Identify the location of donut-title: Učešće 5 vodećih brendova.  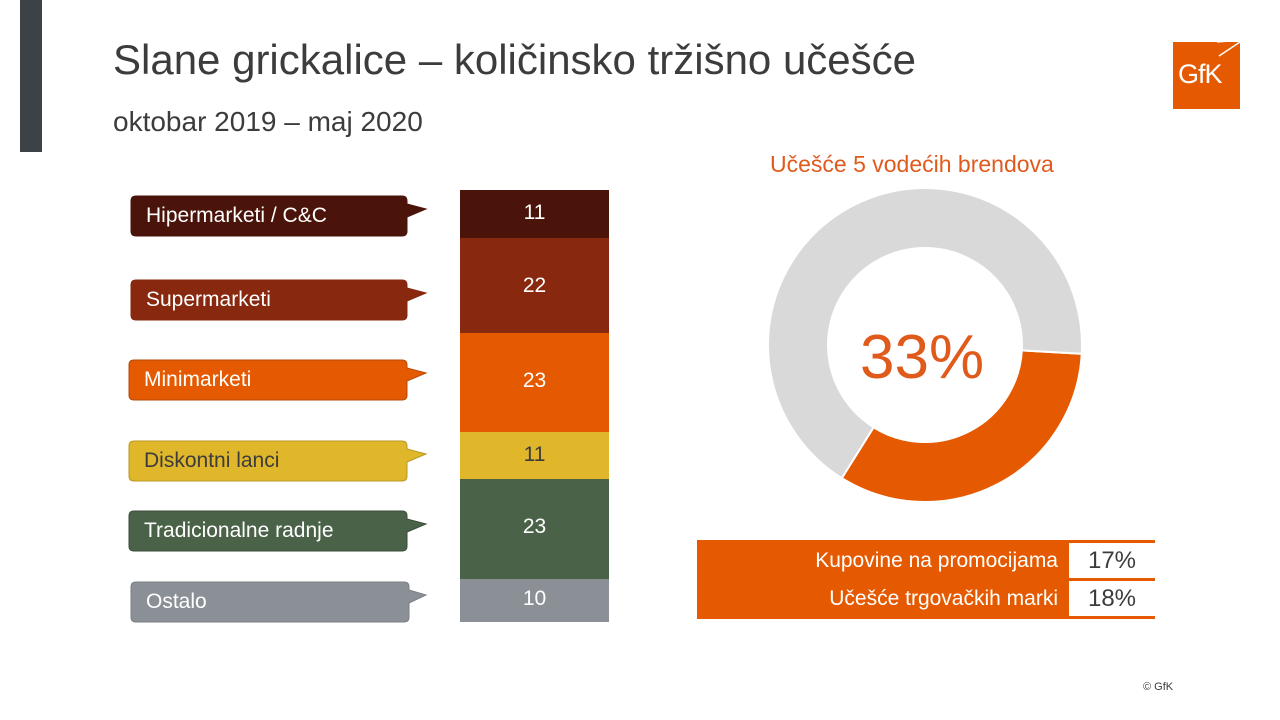
(912, 164).